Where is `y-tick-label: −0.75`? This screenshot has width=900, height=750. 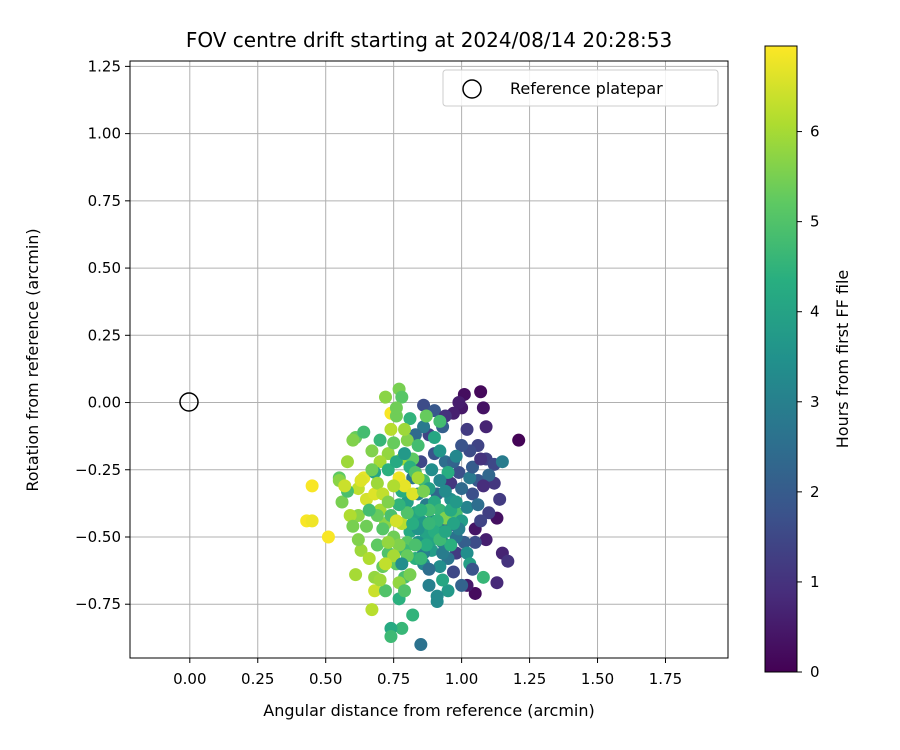 y-tick-label: −0.75 is located at coordinates (98, 604).